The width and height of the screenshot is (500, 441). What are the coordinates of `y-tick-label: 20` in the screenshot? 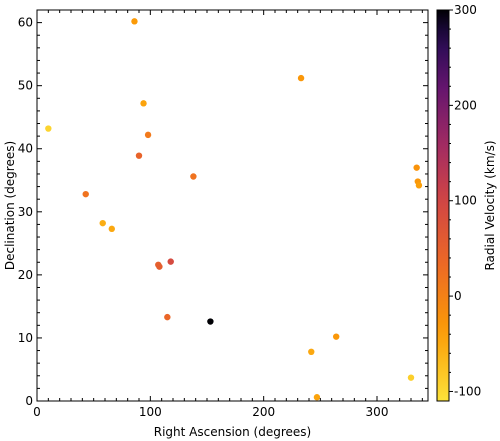 It's located at (25, 275).